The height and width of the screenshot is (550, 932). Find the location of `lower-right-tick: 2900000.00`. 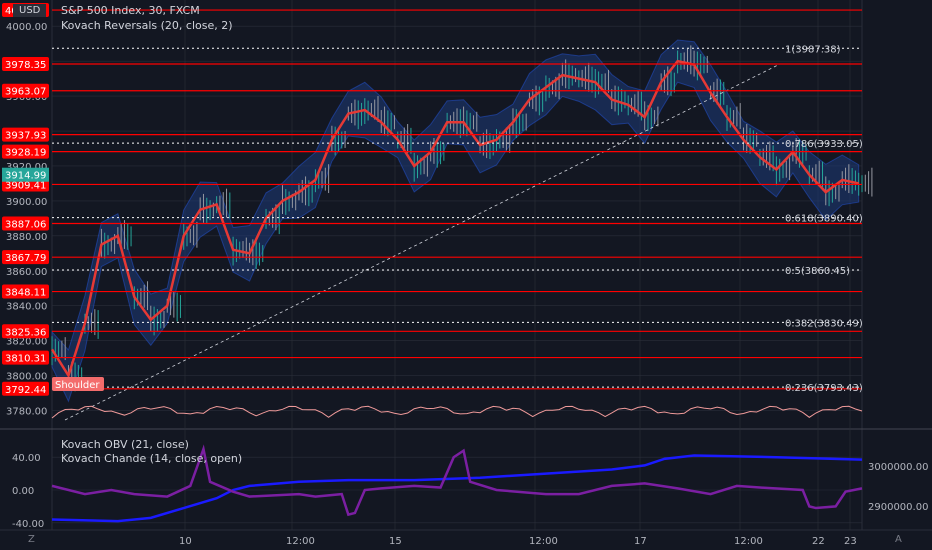

lower-right-tick: 2900000.00 is located at coordinates (898, 507).